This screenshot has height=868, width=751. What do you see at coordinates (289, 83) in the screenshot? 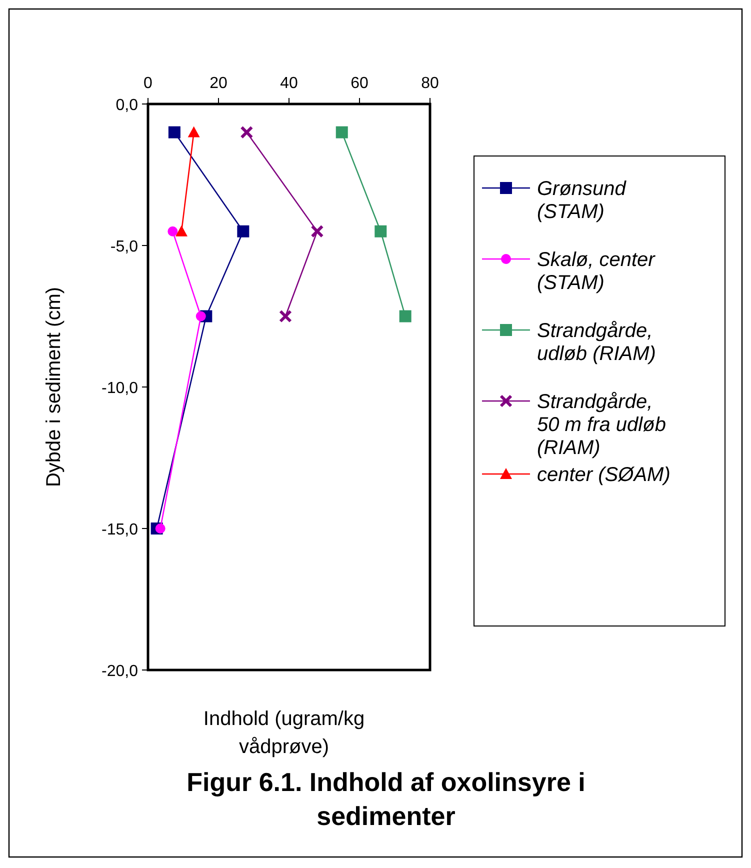
I see `x-tick-label: 40` at bounding box center [289, 83].